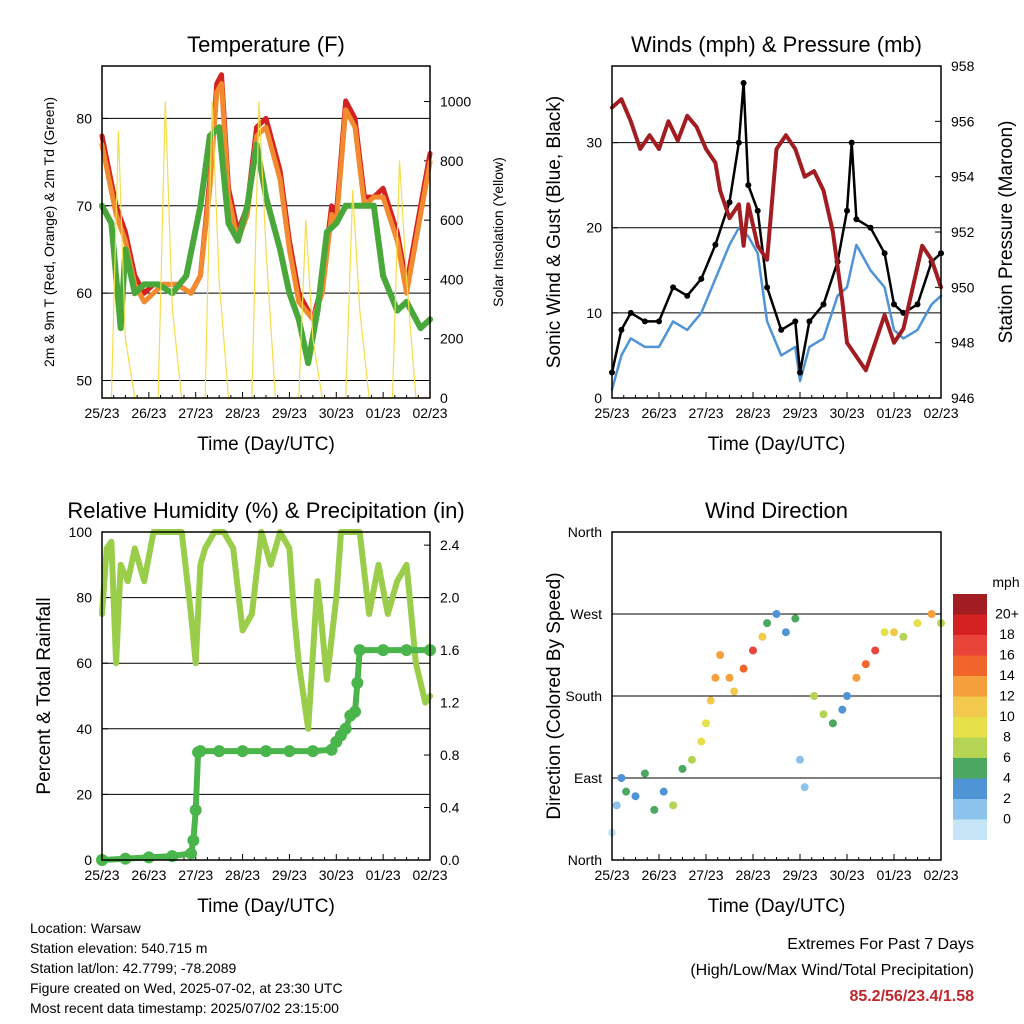 This screenshot has height=1024, width=1024. I want to click on y-tick-label: 20, so click(84, 794).